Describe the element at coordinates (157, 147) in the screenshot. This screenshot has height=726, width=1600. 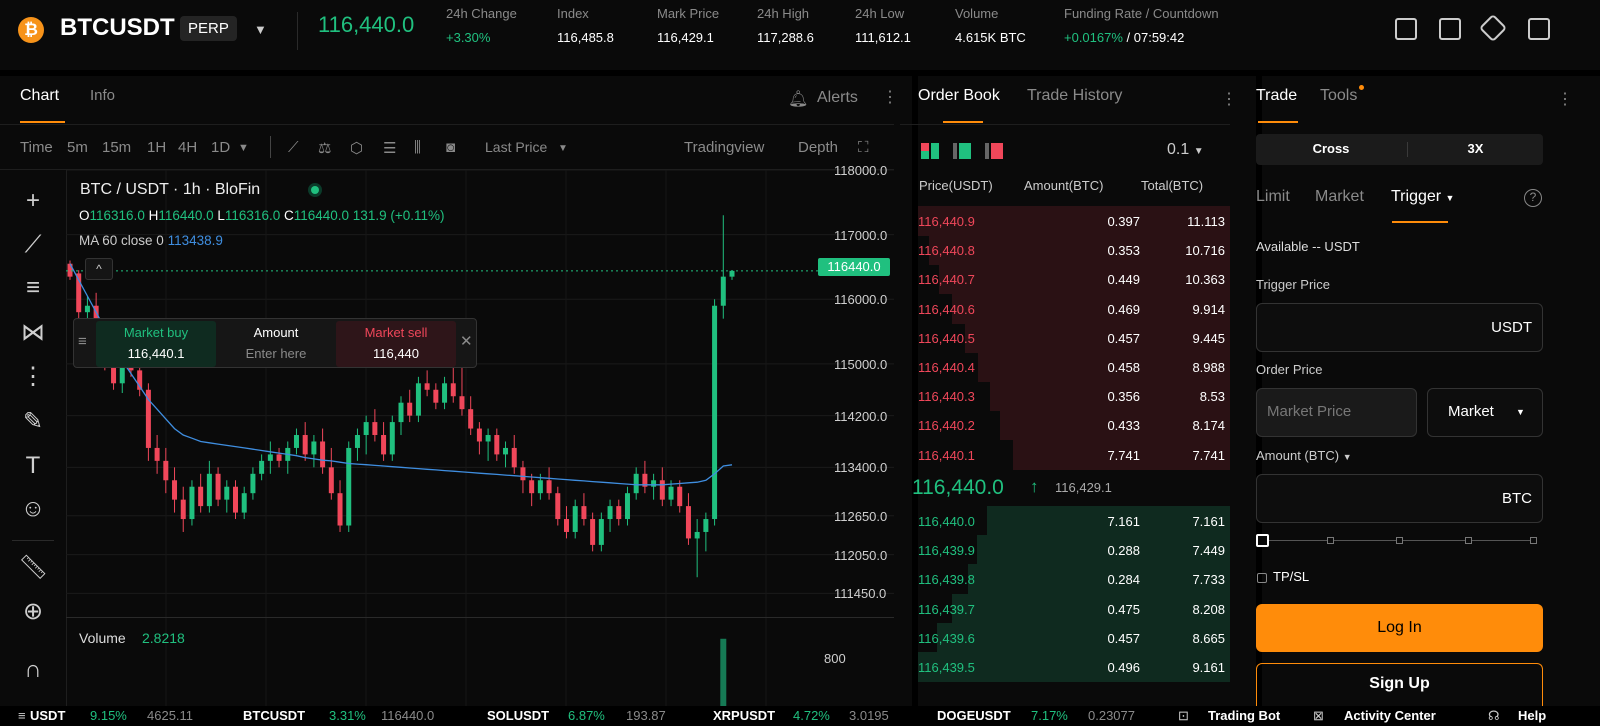
I see `timeframe-1h: 1H` at that location.